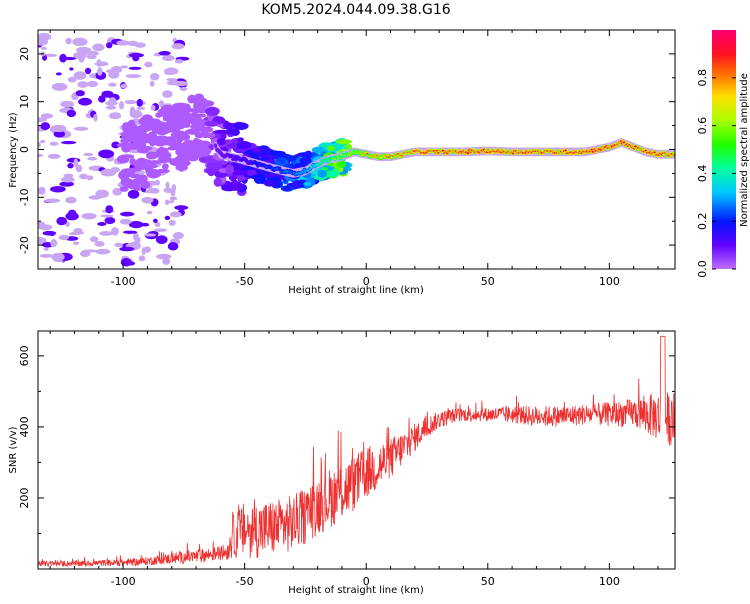  I want to click on colorbar-tick-label: 0.6, so click(702, 126).